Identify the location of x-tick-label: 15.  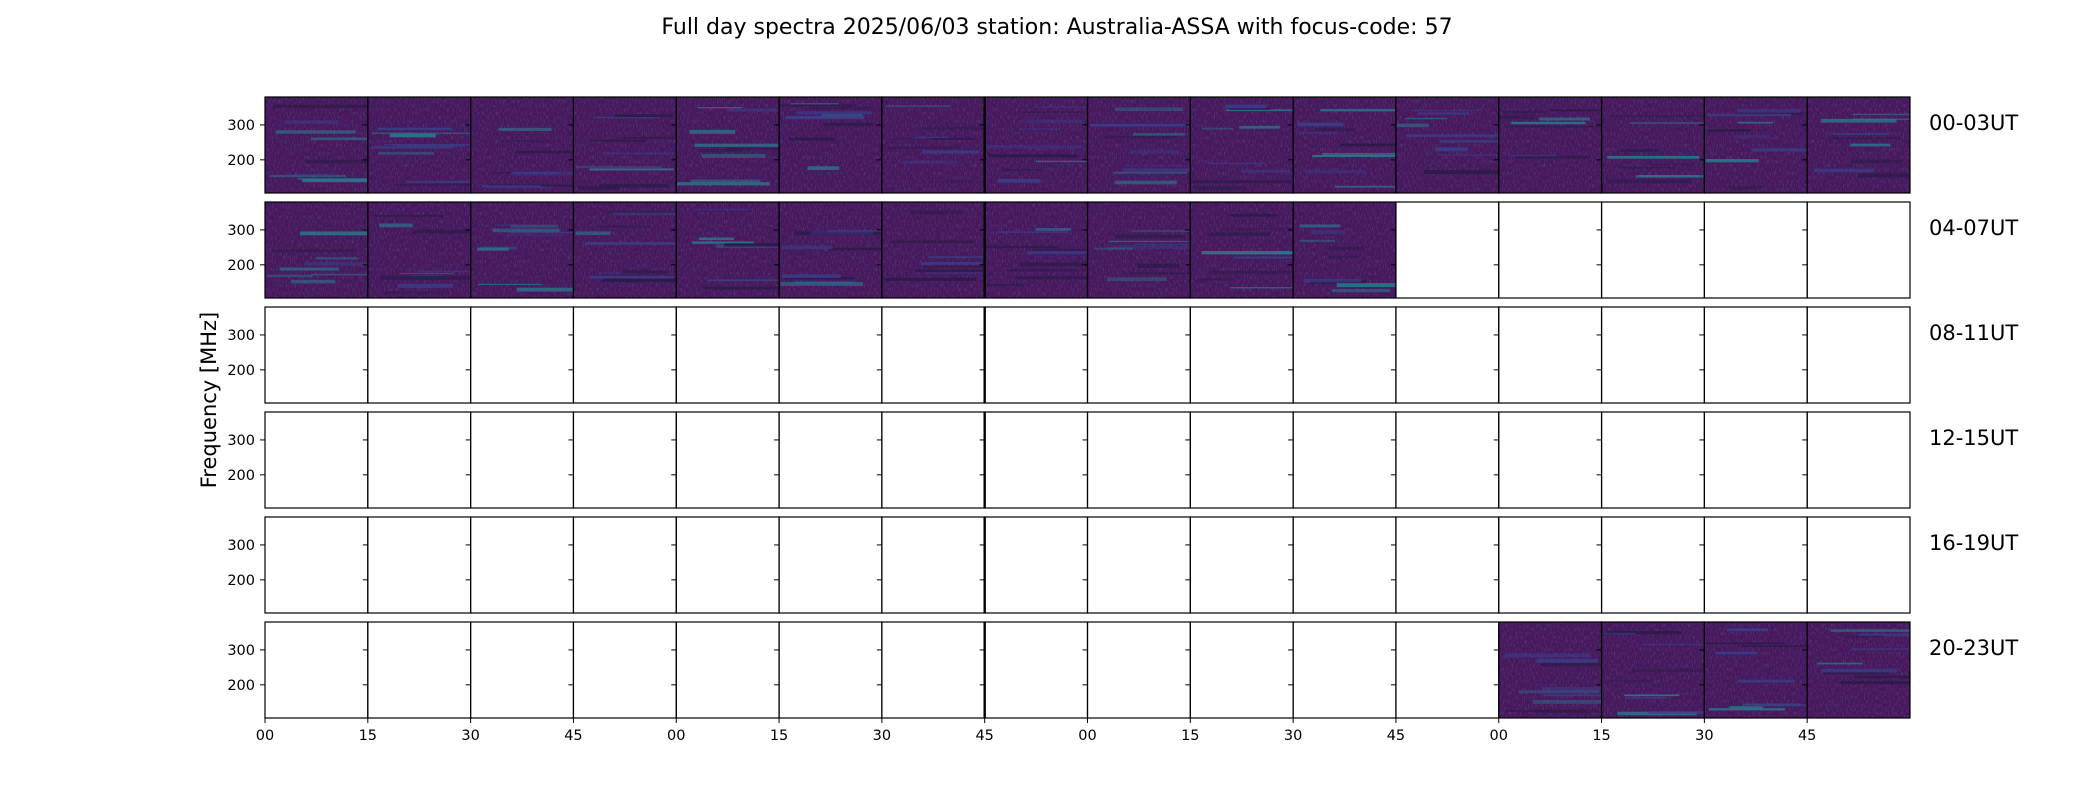
(1190, 736).